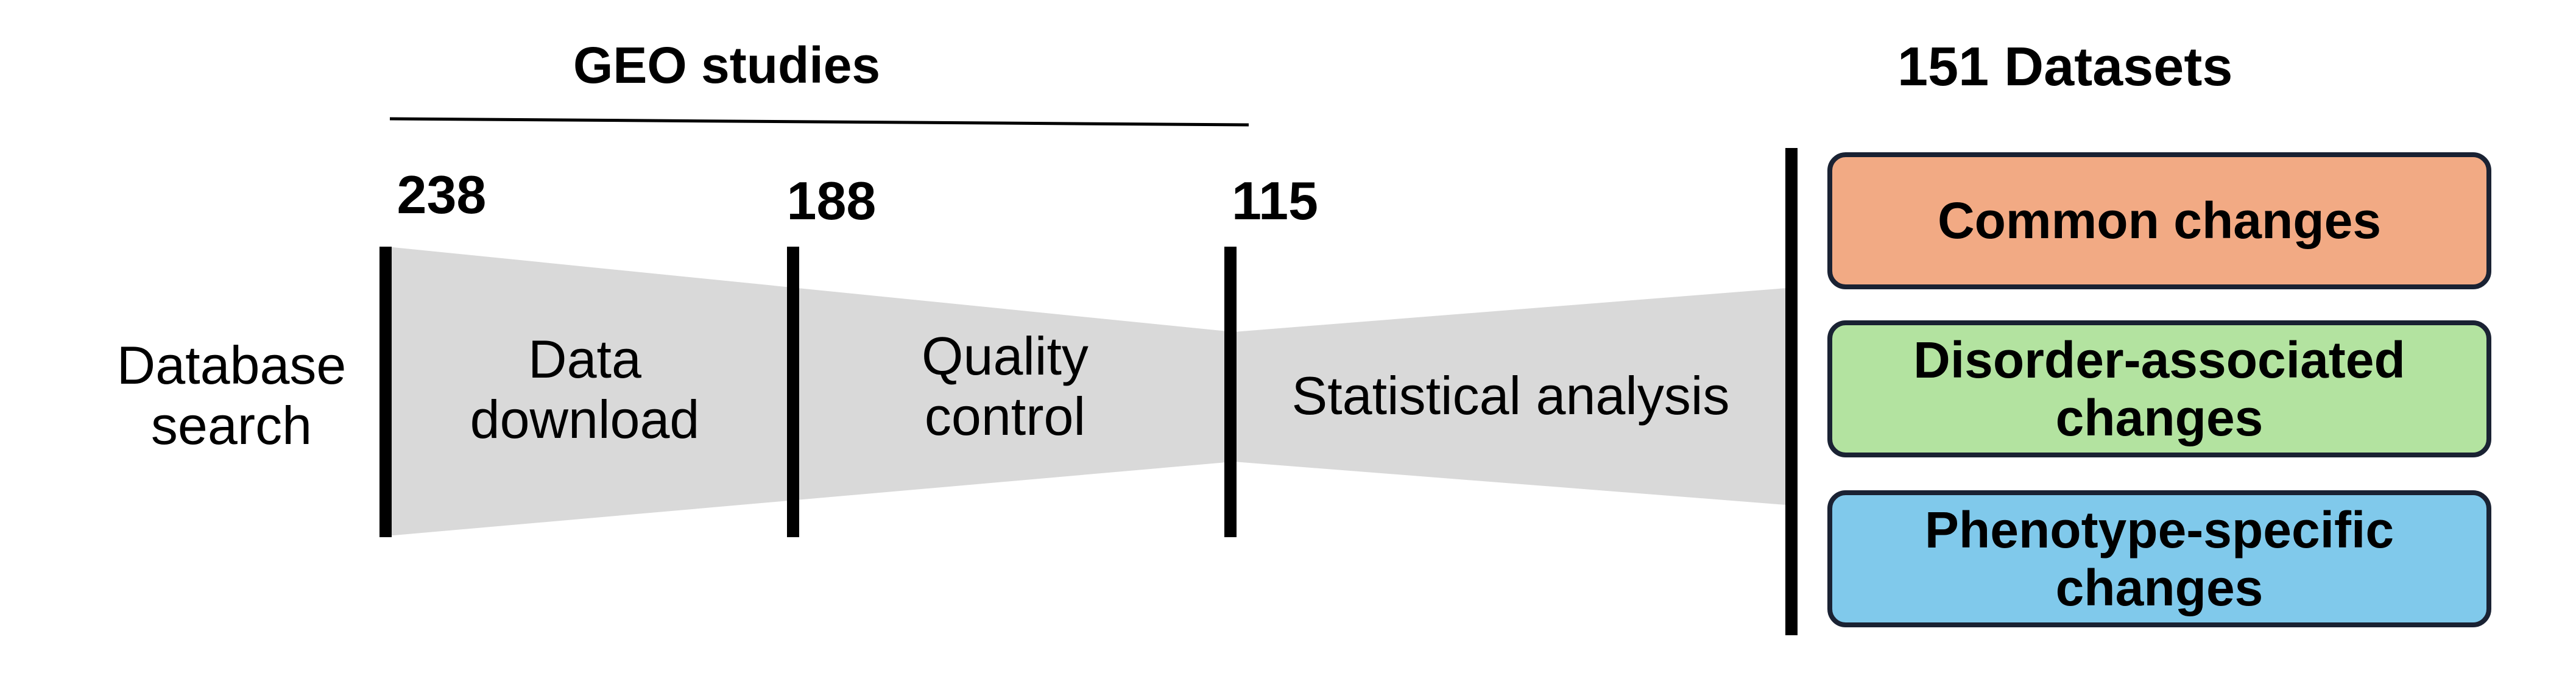 This screenshot has height=687, width=2576. Describe the element at coordinates (231, 426) in the screenshot. I see `stage-database-search-line2: search` at that location.